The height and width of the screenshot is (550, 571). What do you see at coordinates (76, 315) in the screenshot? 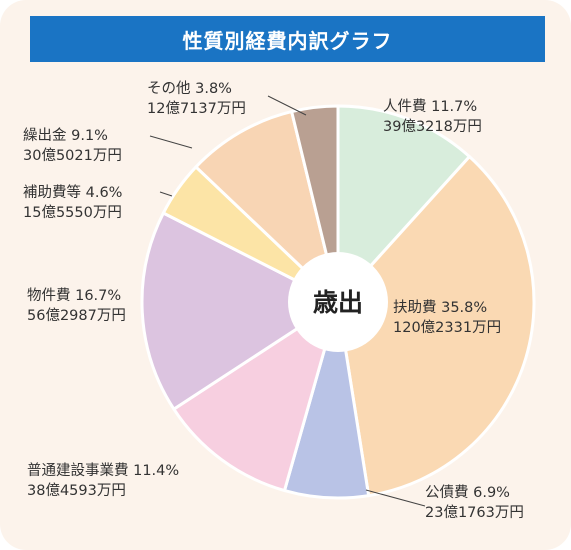
I see `slice-amount: 56億2987万円` at bounding box center [76, 315].